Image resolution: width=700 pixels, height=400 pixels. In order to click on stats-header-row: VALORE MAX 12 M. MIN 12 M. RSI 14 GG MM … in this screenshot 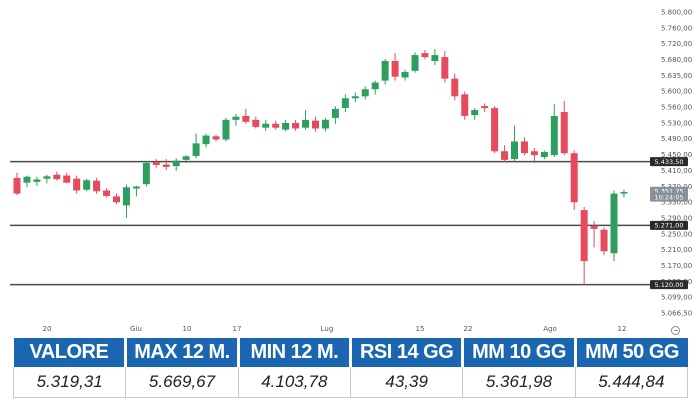, I will do `click(350, 352)`.